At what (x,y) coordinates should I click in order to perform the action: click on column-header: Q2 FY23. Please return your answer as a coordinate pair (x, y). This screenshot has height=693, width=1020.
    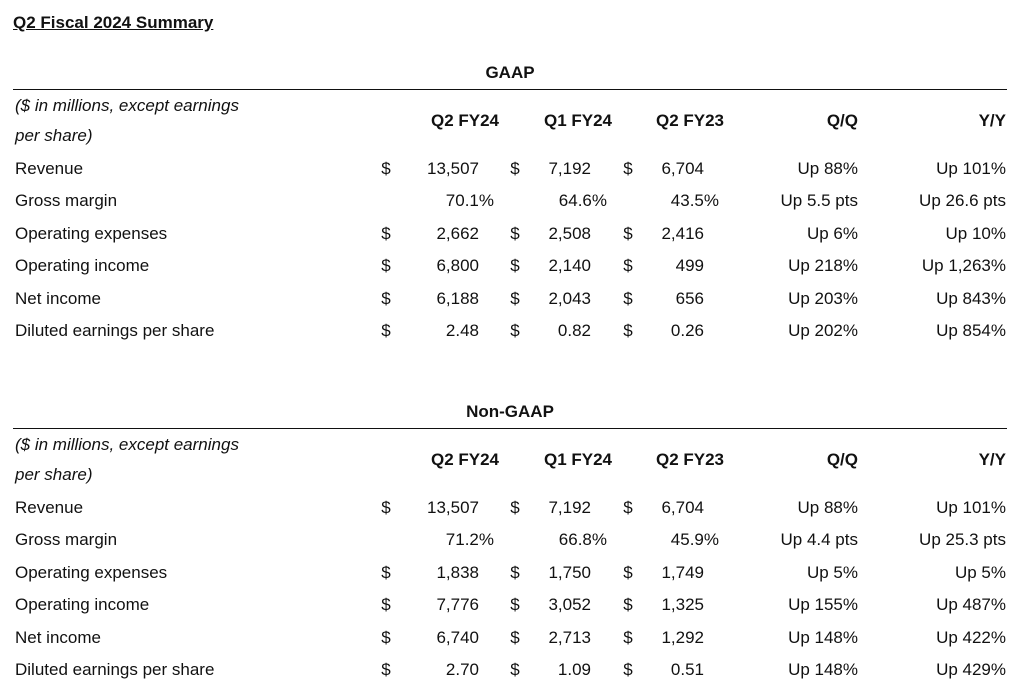
    Looking at the image, I should click on (690, 120).